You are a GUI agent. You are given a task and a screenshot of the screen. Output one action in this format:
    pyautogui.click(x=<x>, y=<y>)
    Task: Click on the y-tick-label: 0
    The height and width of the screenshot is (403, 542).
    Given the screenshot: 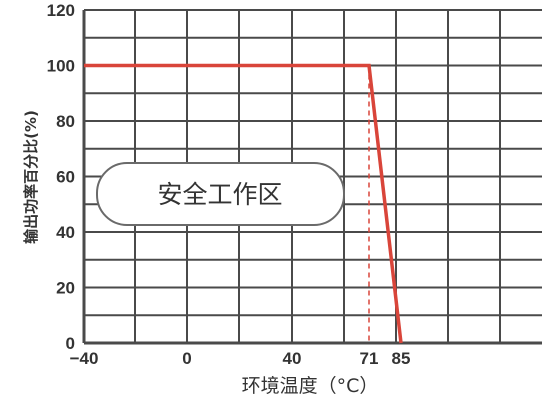 What is the action you would take?
    pyautogui.click(x=70, y=343)
    